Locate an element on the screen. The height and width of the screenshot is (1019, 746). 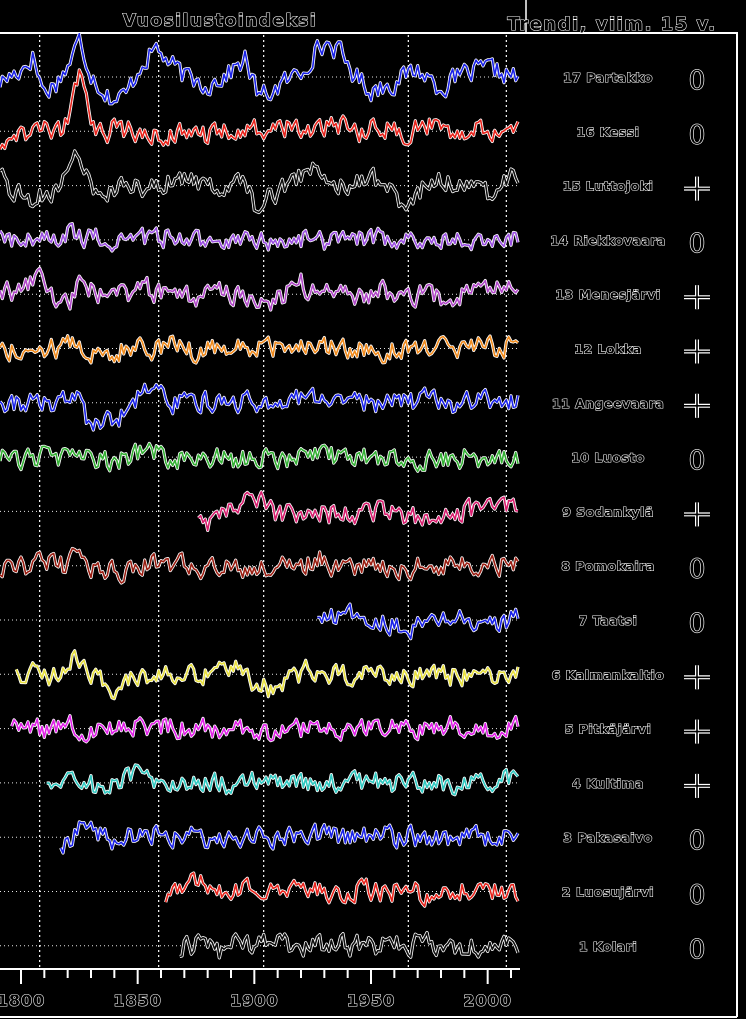
trend-zero-17-partakko: 0 is located at coordinates (697, 81).